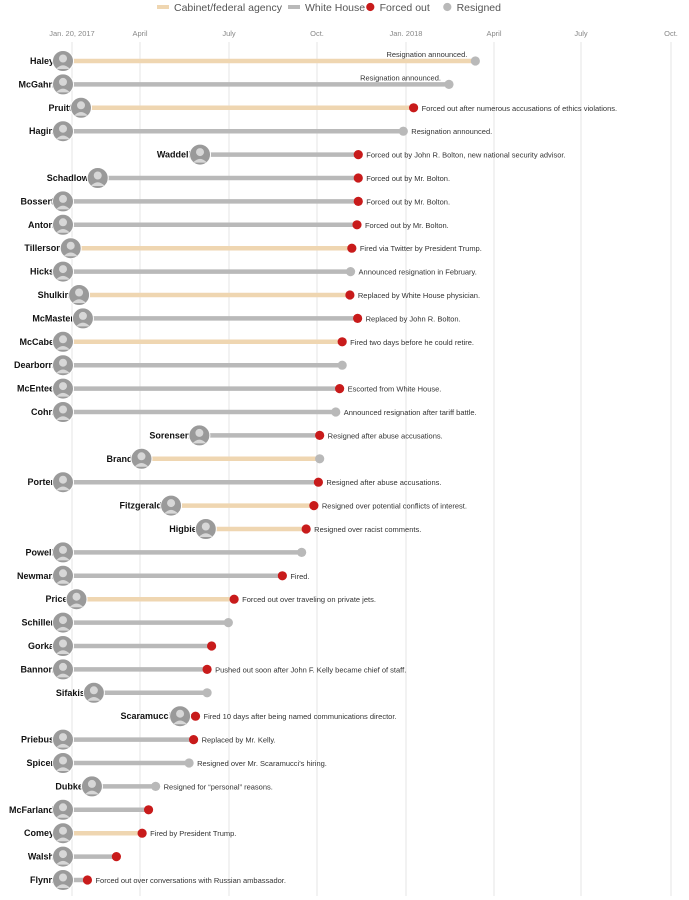 The image size is (689, 900). I want to click on person-name: Walsh, so click(41, 857).